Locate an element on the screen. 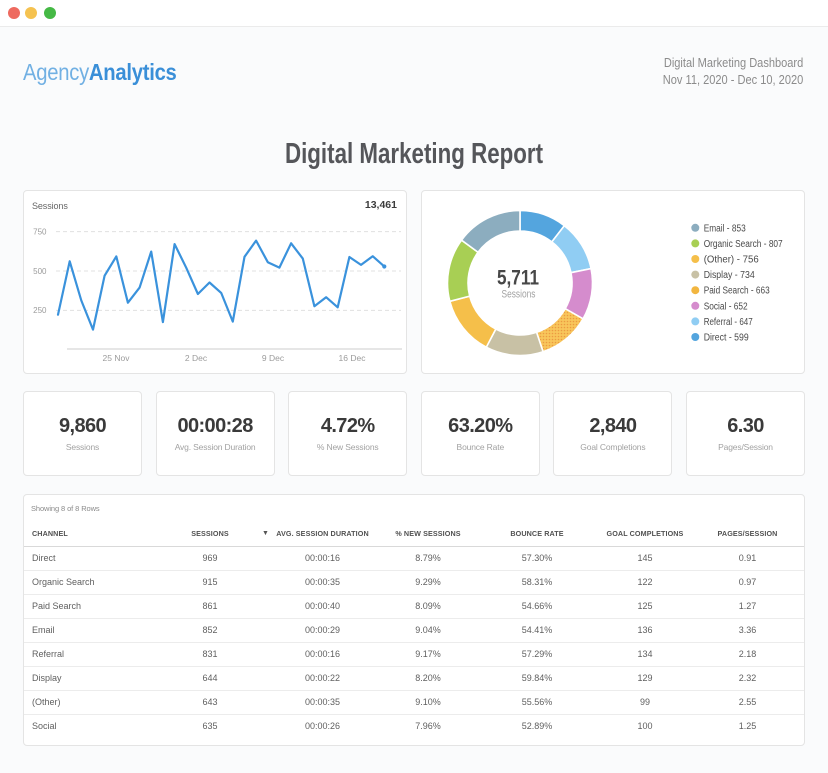  svg-text: Organic Search - 807 is located at coordinates (743, 244).